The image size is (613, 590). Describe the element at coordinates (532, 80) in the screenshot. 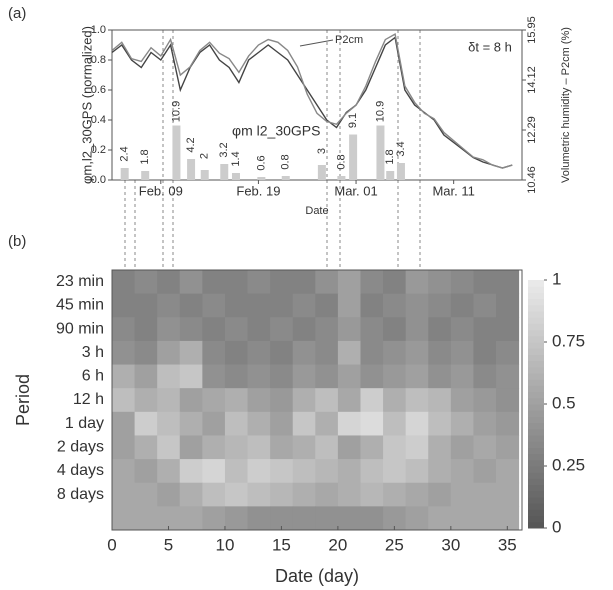

I see `y2-tick-label: 14.12` at that location.